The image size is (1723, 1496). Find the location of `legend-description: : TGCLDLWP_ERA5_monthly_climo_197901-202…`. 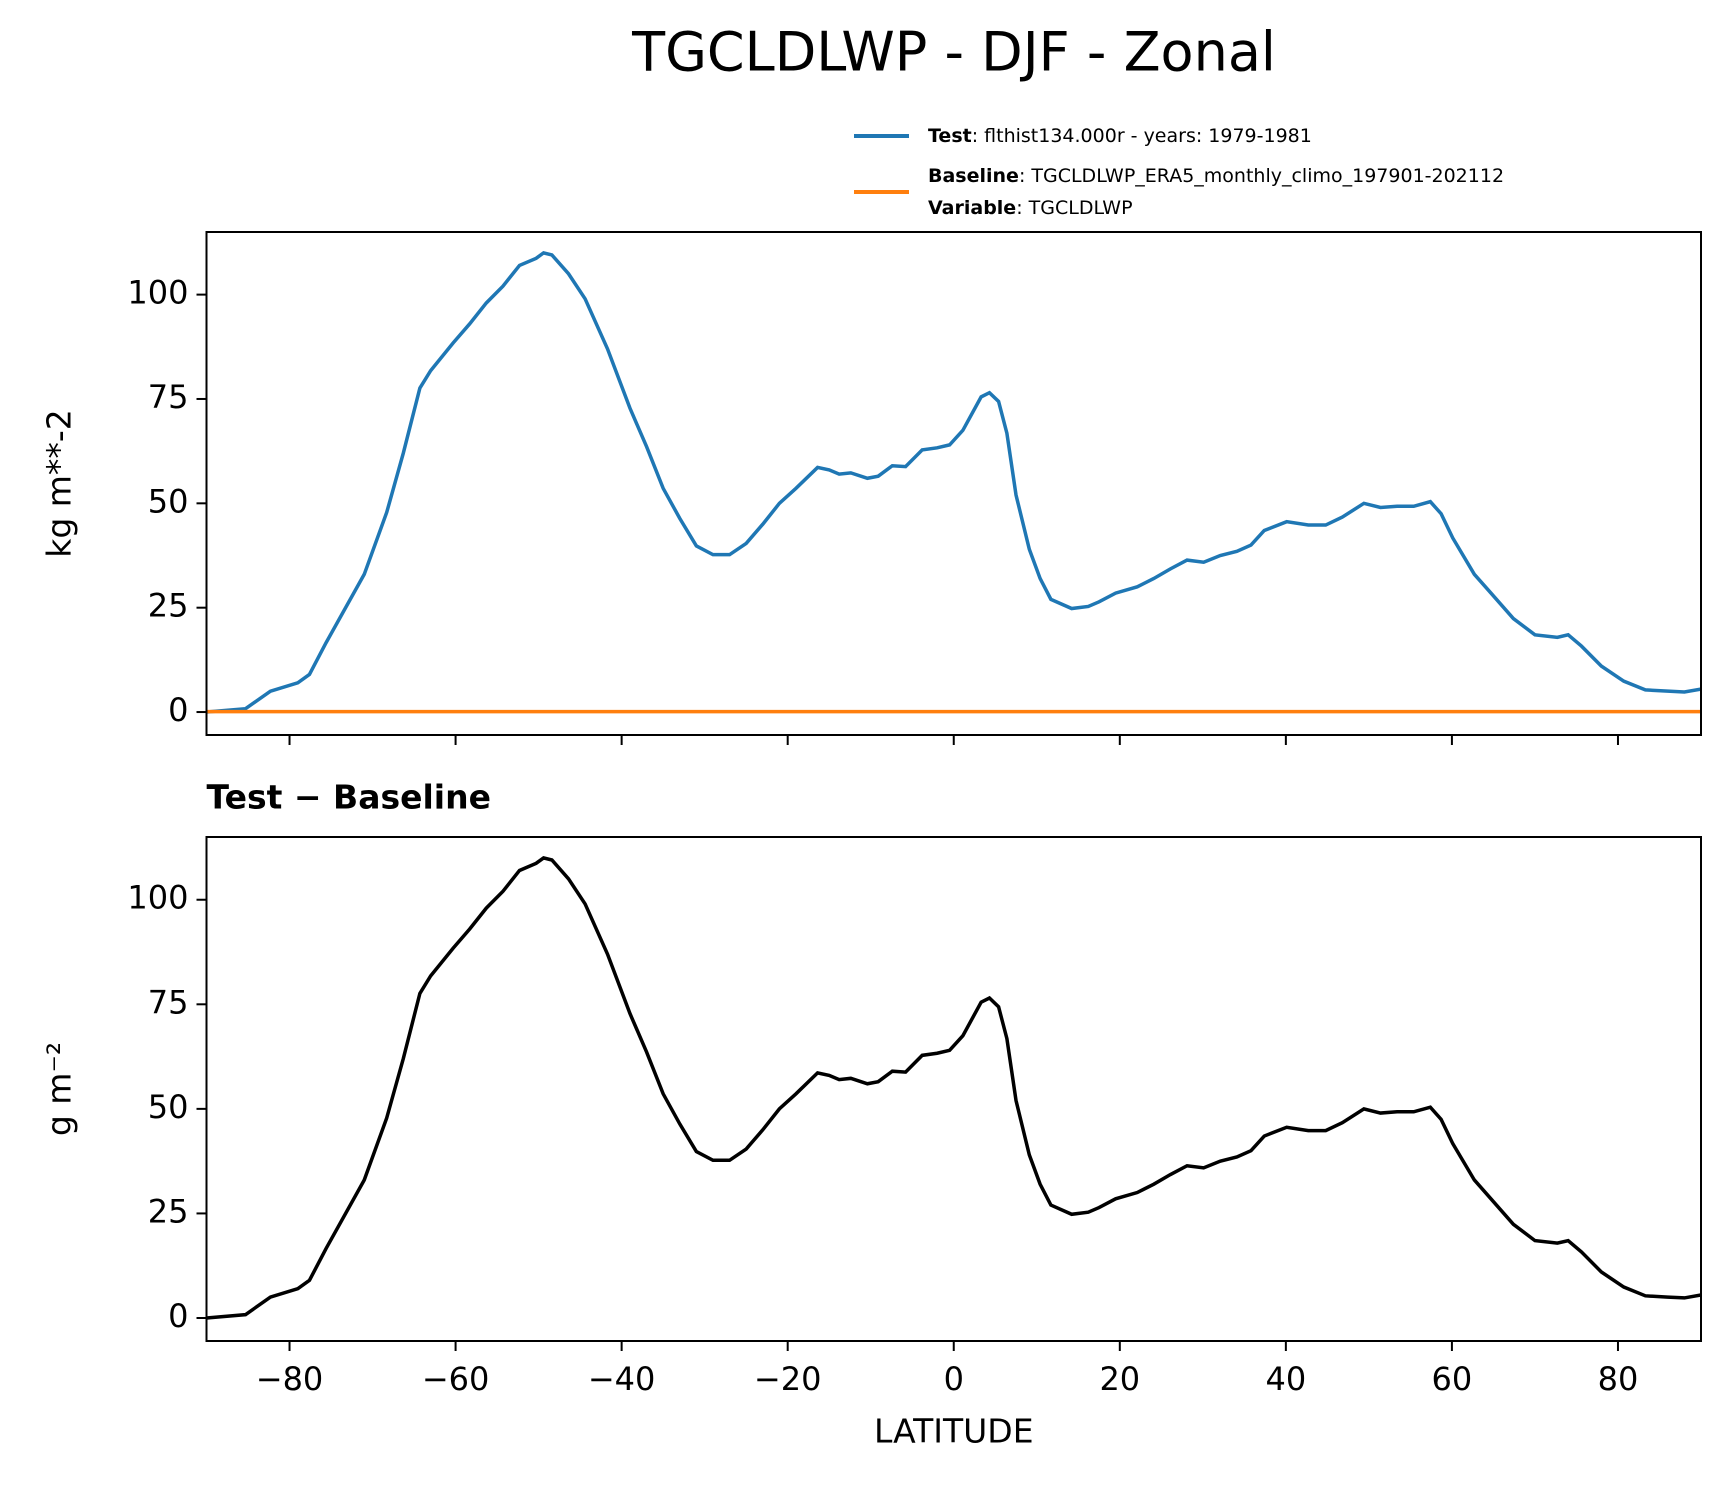

legend-description: : TGCLDLWP_ERA5_monthly_climo_197901-202… is located at coordinates (1261, 176).